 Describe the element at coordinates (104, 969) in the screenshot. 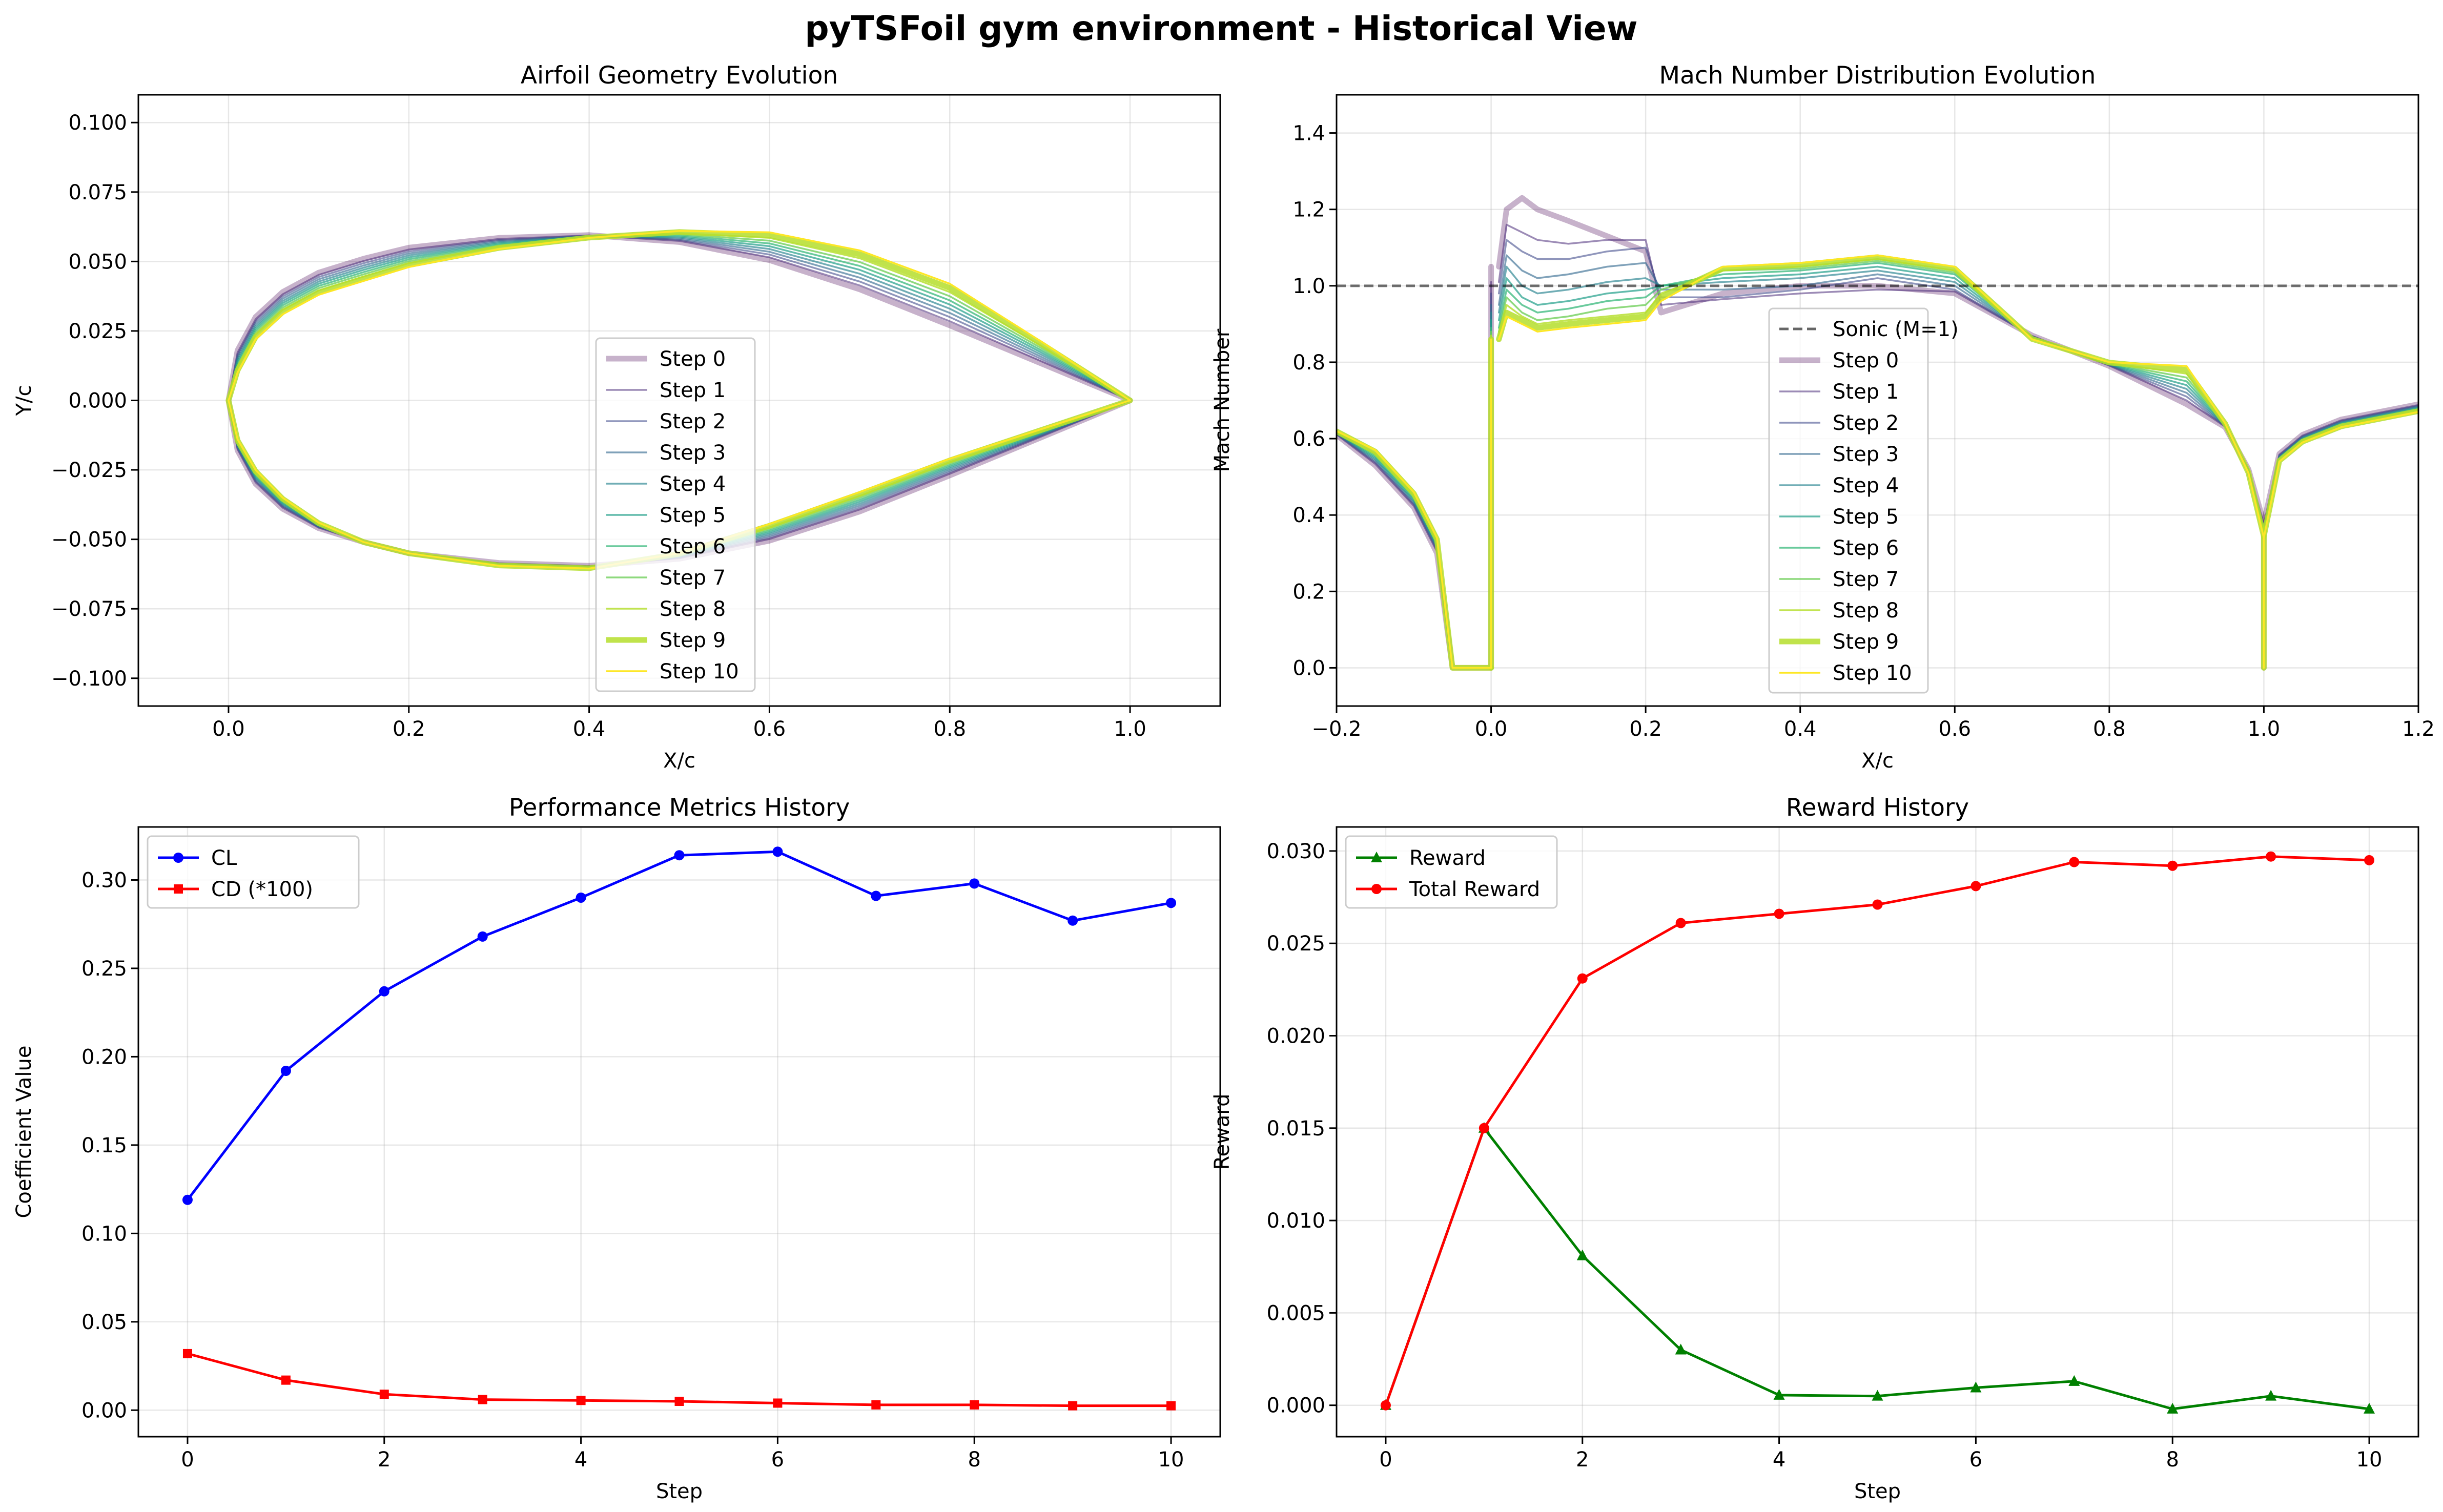

I see `y-tick-label: 0.25` at that location.